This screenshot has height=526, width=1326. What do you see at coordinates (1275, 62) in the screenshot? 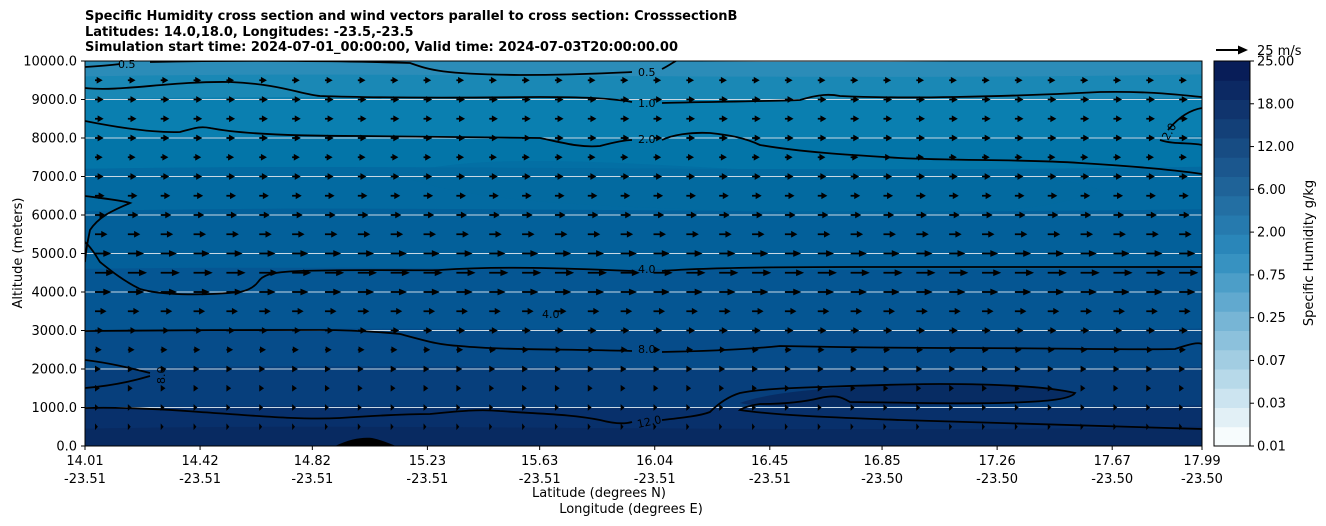
I see `colorbar-tick-label: 25.00` at bounding box center [1275, 62].